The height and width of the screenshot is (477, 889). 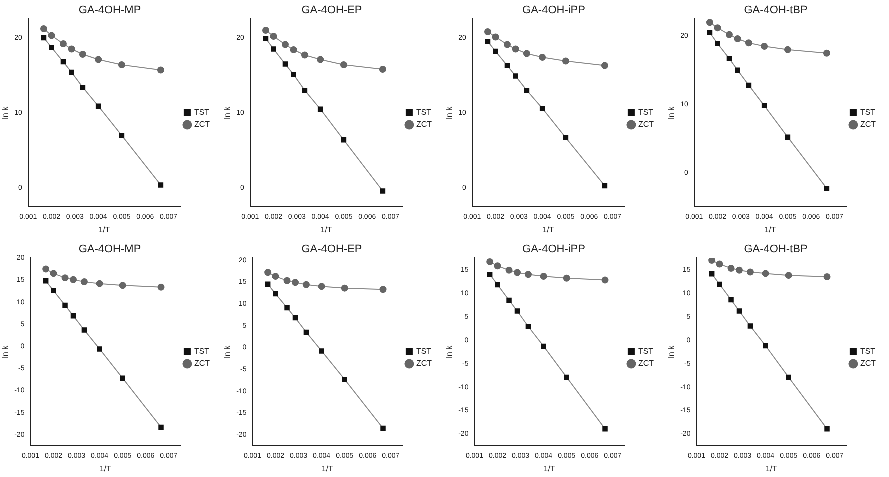 I want to click on legend-label: ZCT, so click(x=424, y=363).